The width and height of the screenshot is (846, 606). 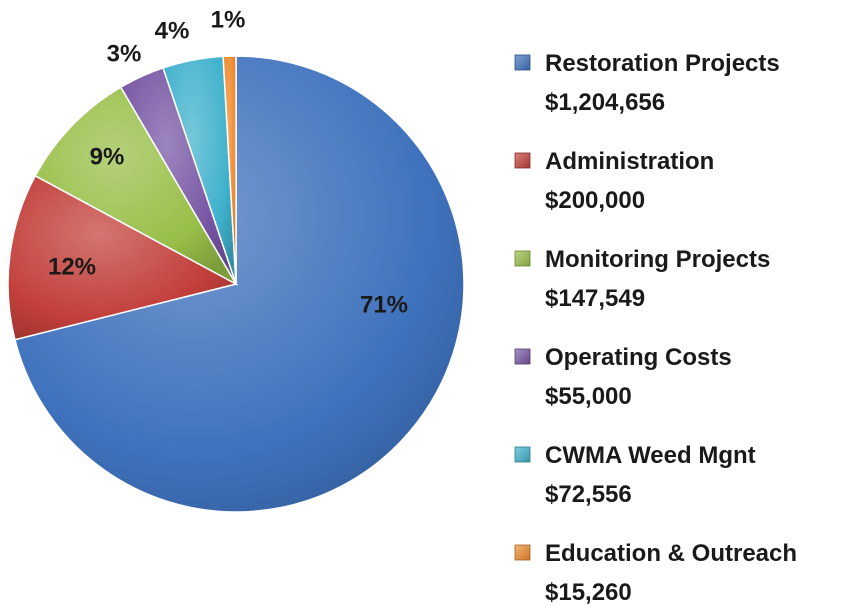 What do you see at coordinates (605, 102) in the screenshot?
I see `legend-amount-restoration-projects: $1,204,656` at bounding box center [605, 102].